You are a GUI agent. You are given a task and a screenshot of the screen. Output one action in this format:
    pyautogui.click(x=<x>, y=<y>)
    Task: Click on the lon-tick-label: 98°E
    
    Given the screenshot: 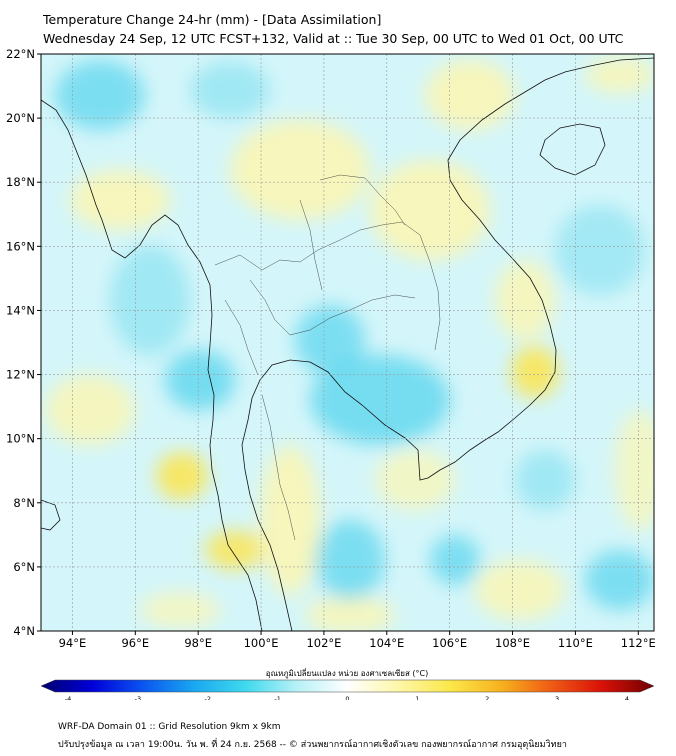 What is the action you would take?
    pyautogui.click(x=198, y=643)
    